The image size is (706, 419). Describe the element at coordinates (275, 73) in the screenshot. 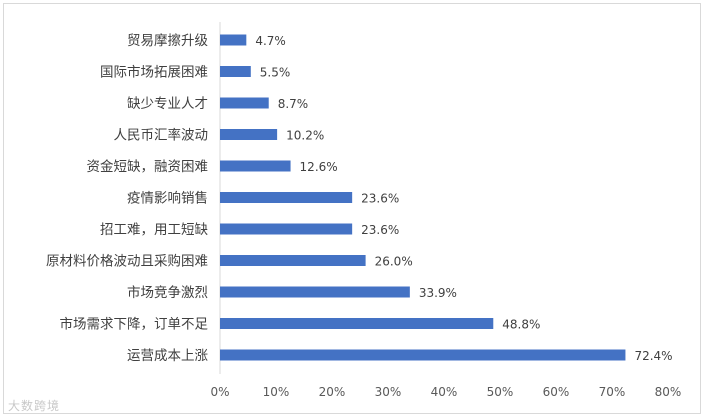

I see `value-label: 5.5%` at that location.